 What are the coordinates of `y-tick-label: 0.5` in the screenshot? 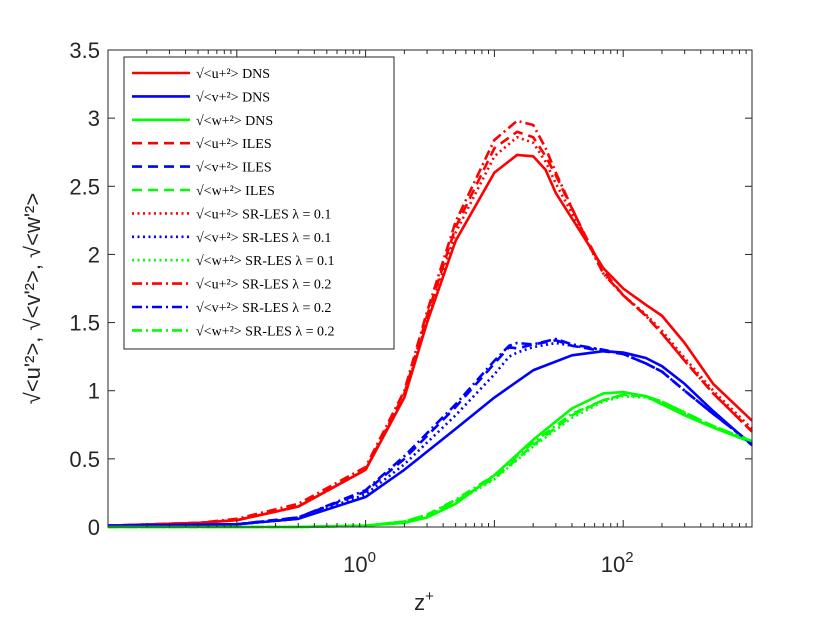 It's located at (84, 459).